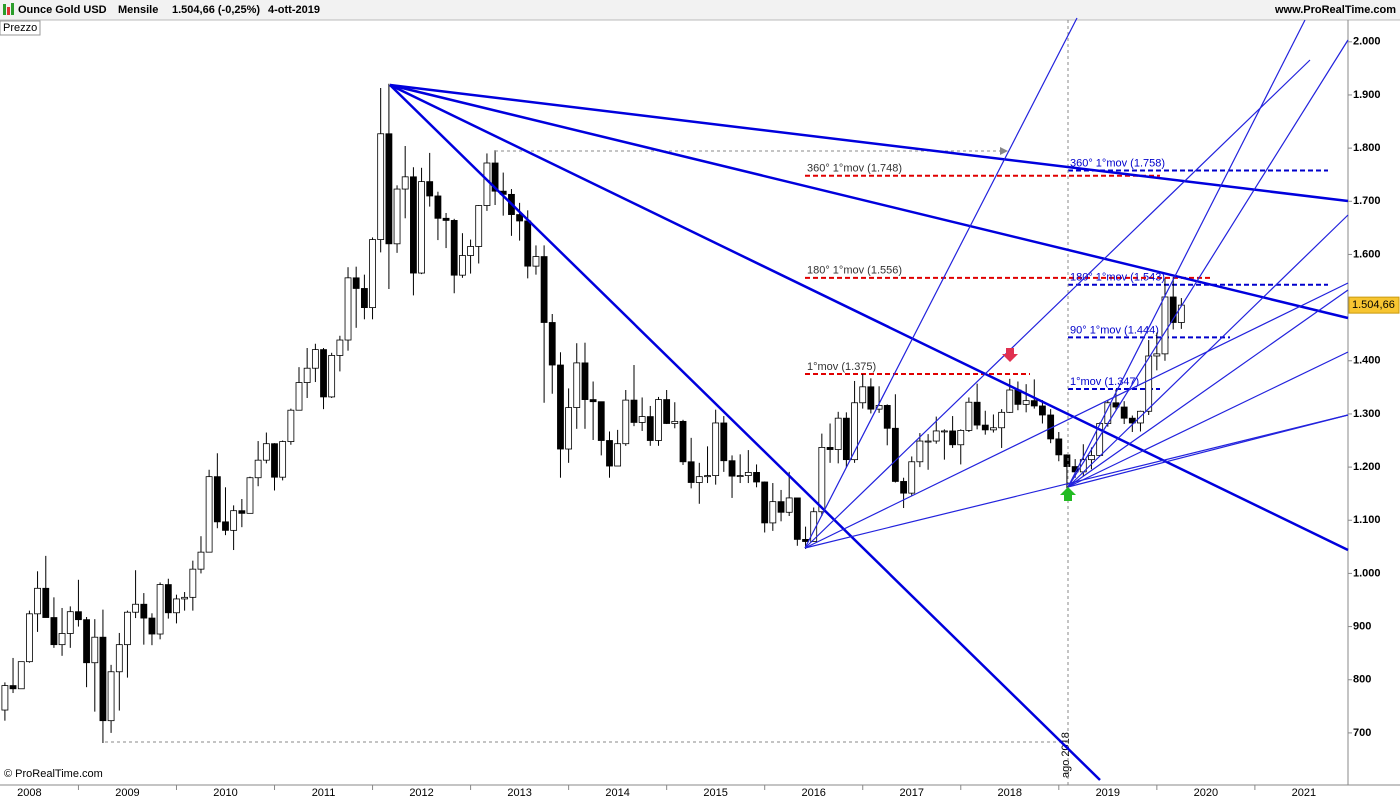  What do you see at coordinates (854, 169) in the screenshot?
I see `level-label: 360° 1°mov (1.748)` at bounding box center [854, 169].